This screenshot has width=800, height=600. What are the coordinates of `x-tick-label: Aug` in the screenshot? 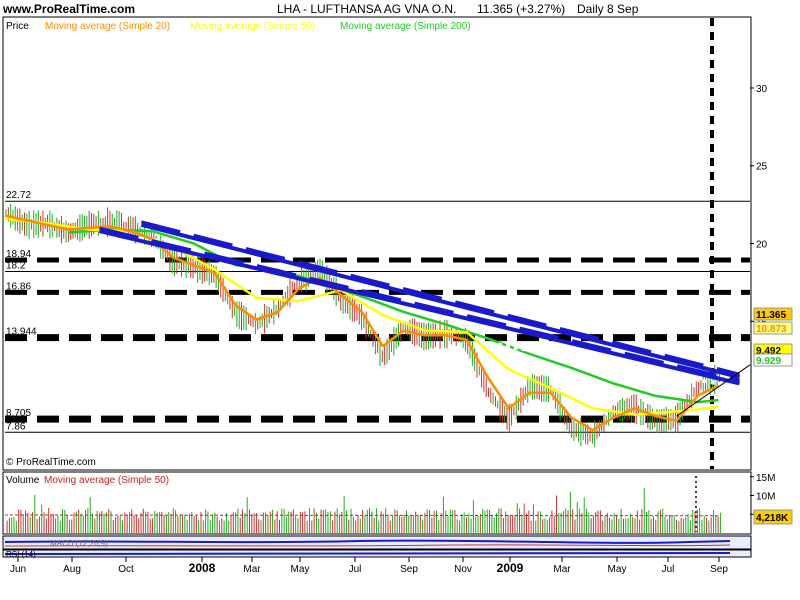 It's located at (72, 569).